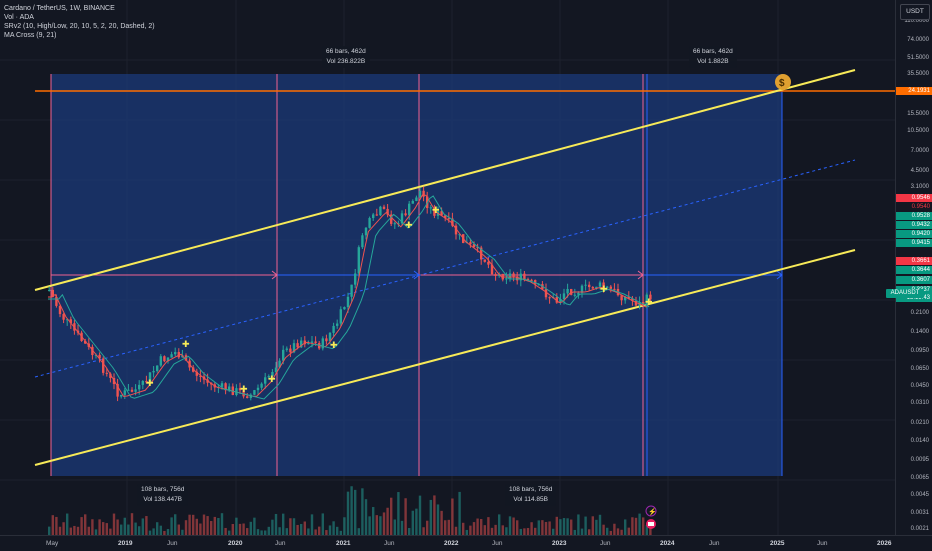 Image resolution: width=932 pixels, height=551 pixels. I want to click on price-tick: 0.0210, so click(919, 423).